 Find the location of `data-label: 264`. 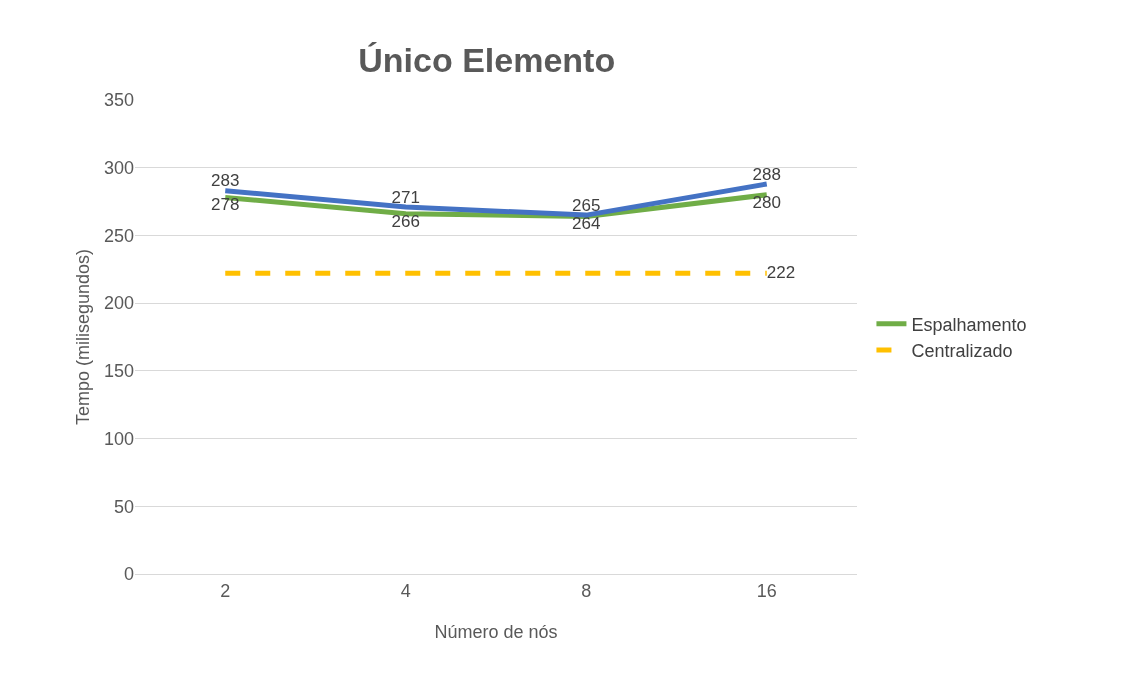

data-label: 264 is located at coordinates (586, 224).